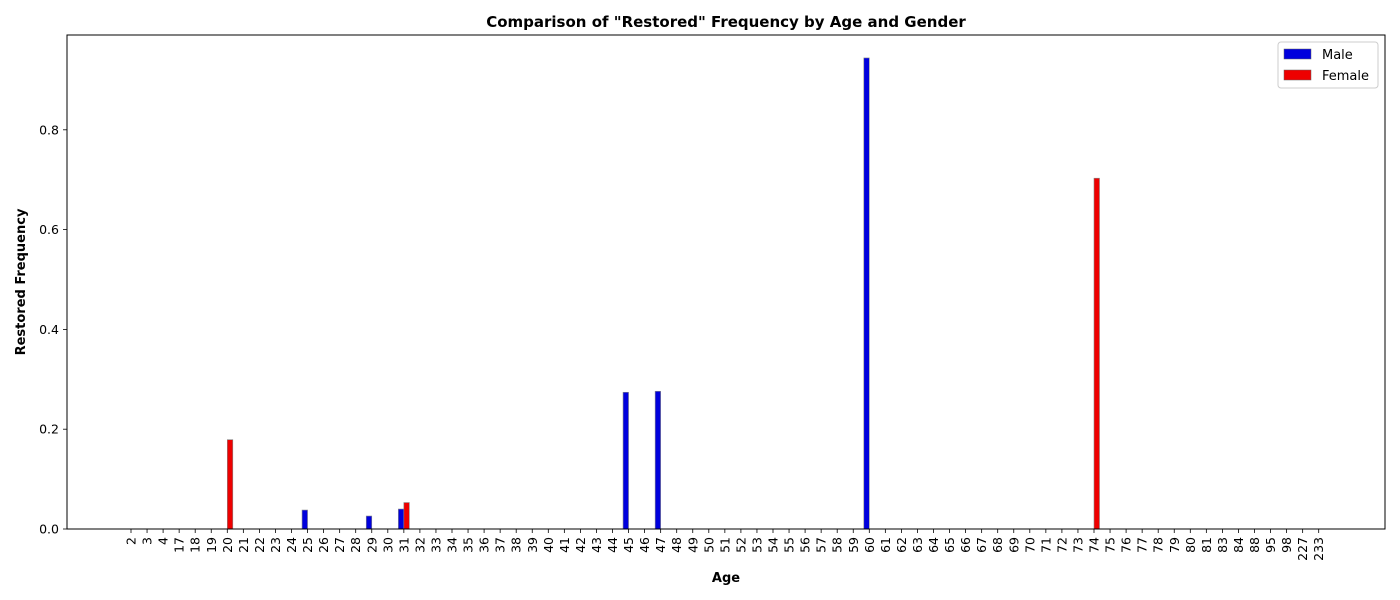 The image size is (1400, 600). I want to click on x-tick-label: 17, so click(179, 545).